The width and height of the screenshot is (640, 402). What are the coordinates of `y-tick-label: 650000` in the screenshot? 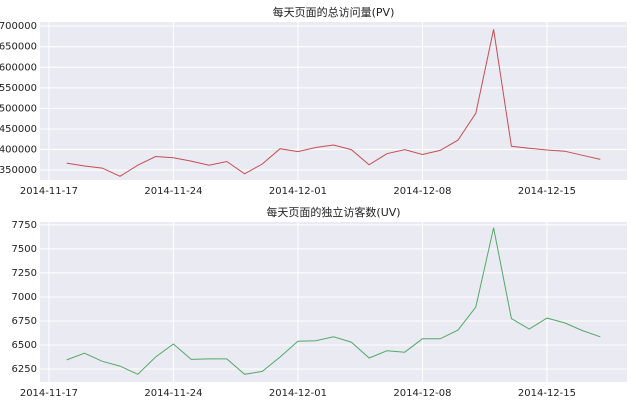 It's located at (18, 47).